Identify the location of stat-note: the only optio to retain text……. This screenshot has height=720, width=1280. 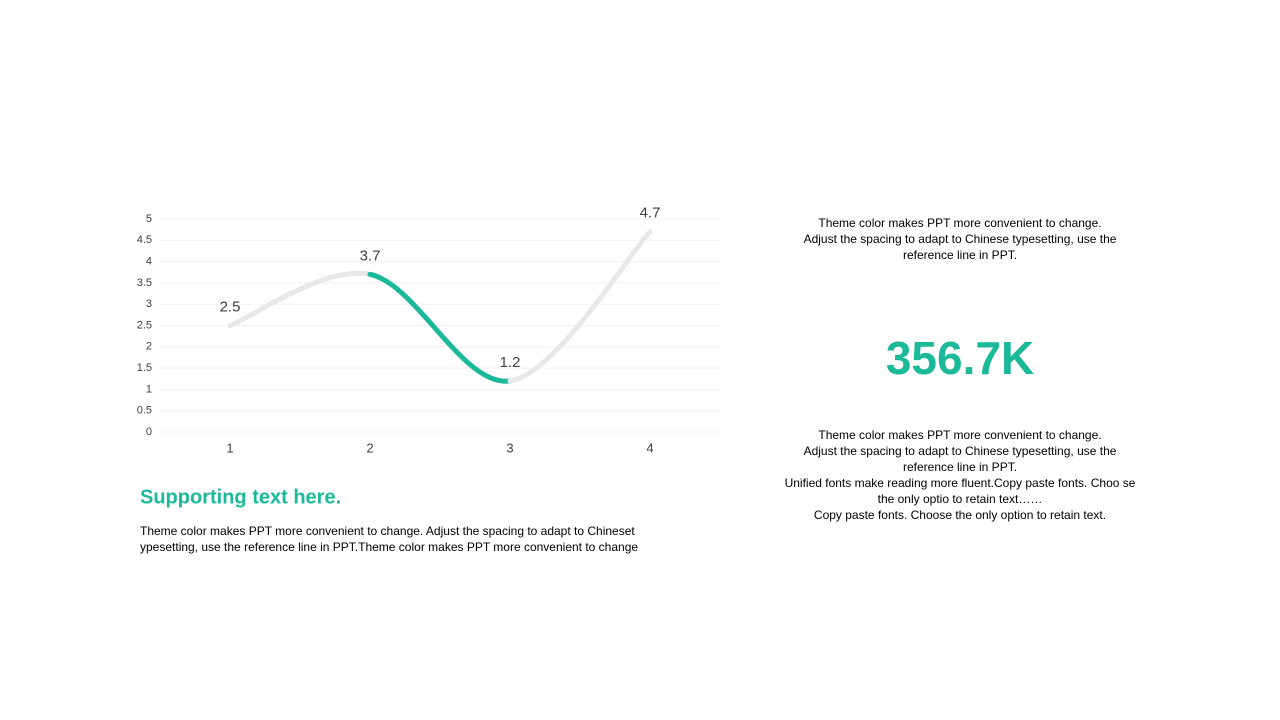
(960, 499).